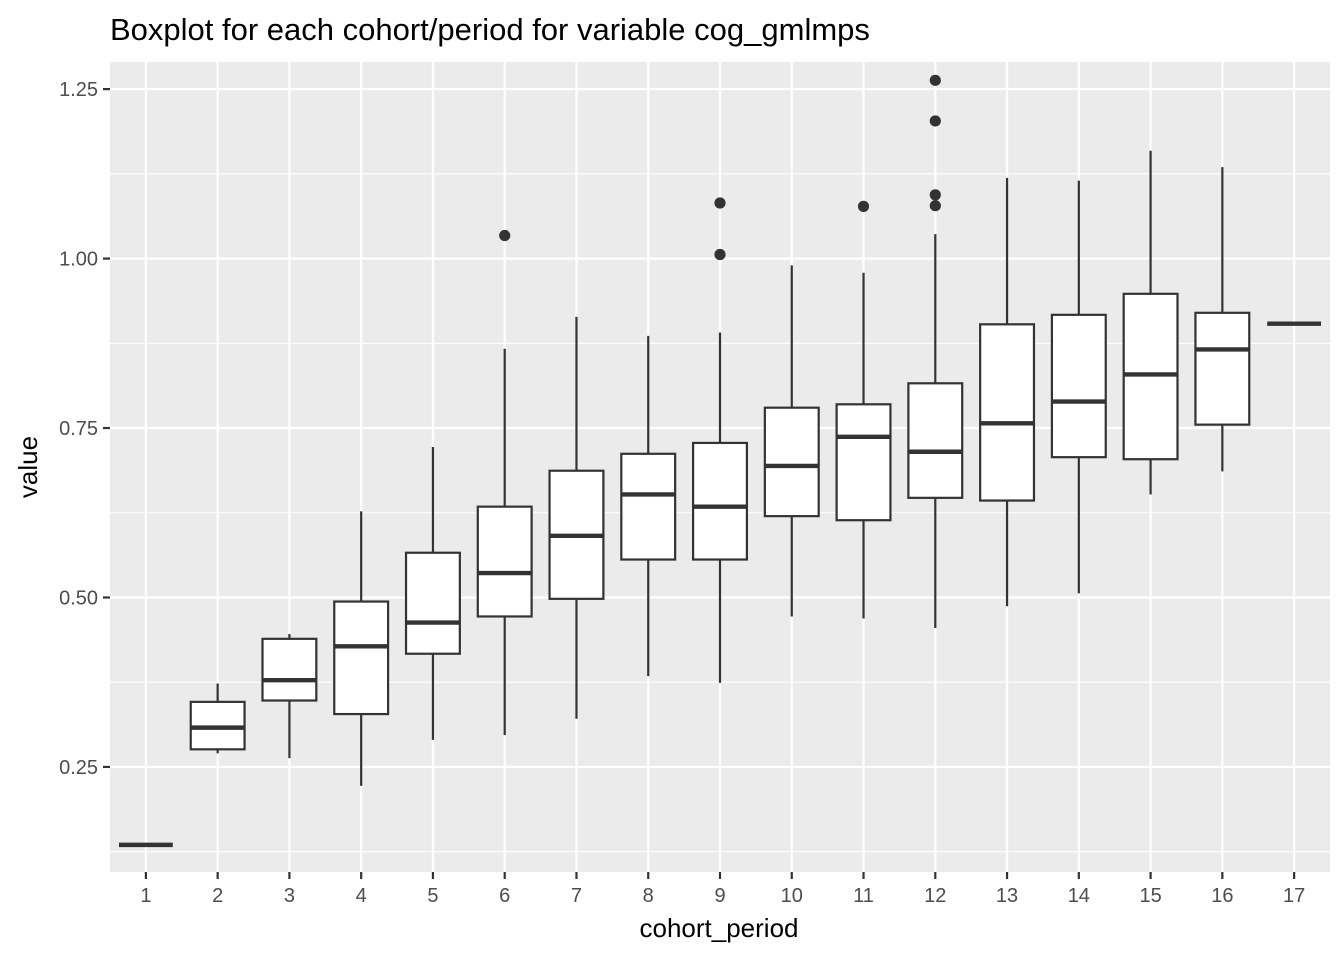  I want to click on x-tick-label: 15, so click(1150, 896).